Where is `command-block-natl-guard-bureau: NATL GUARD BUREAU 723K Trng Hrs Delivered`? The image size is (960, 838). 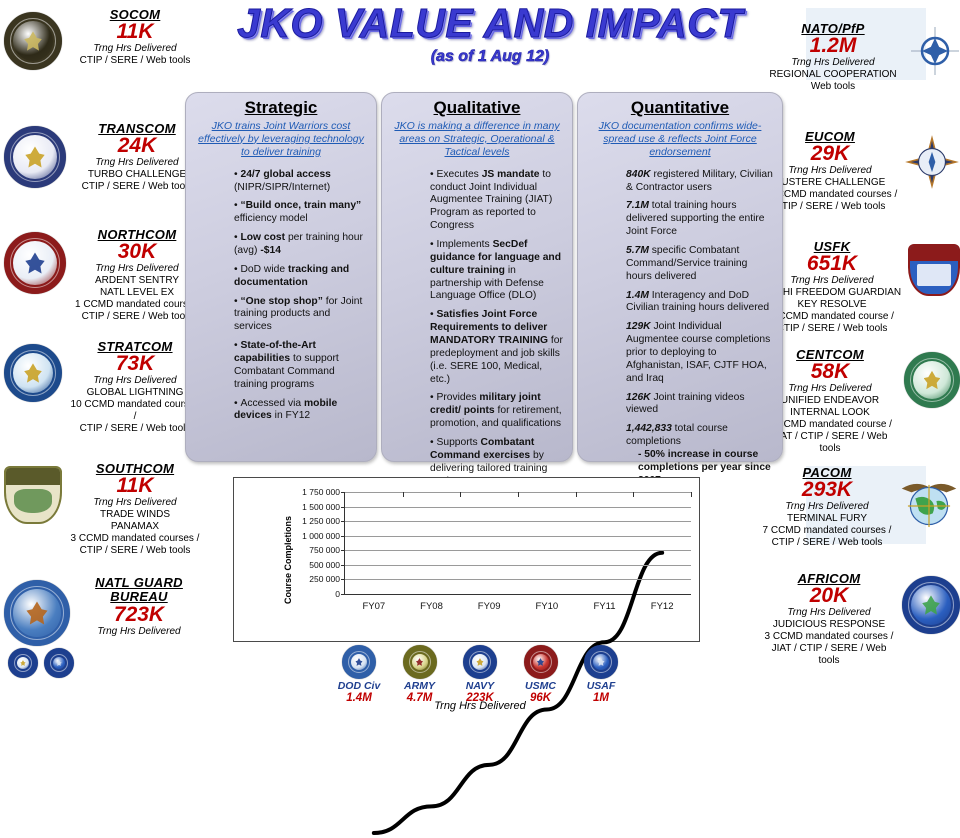 command-block-natl-guard-bureau: NATL GUARD BUREAU 723K Trng Hrs Delivered is located at coordinates (104, 610).